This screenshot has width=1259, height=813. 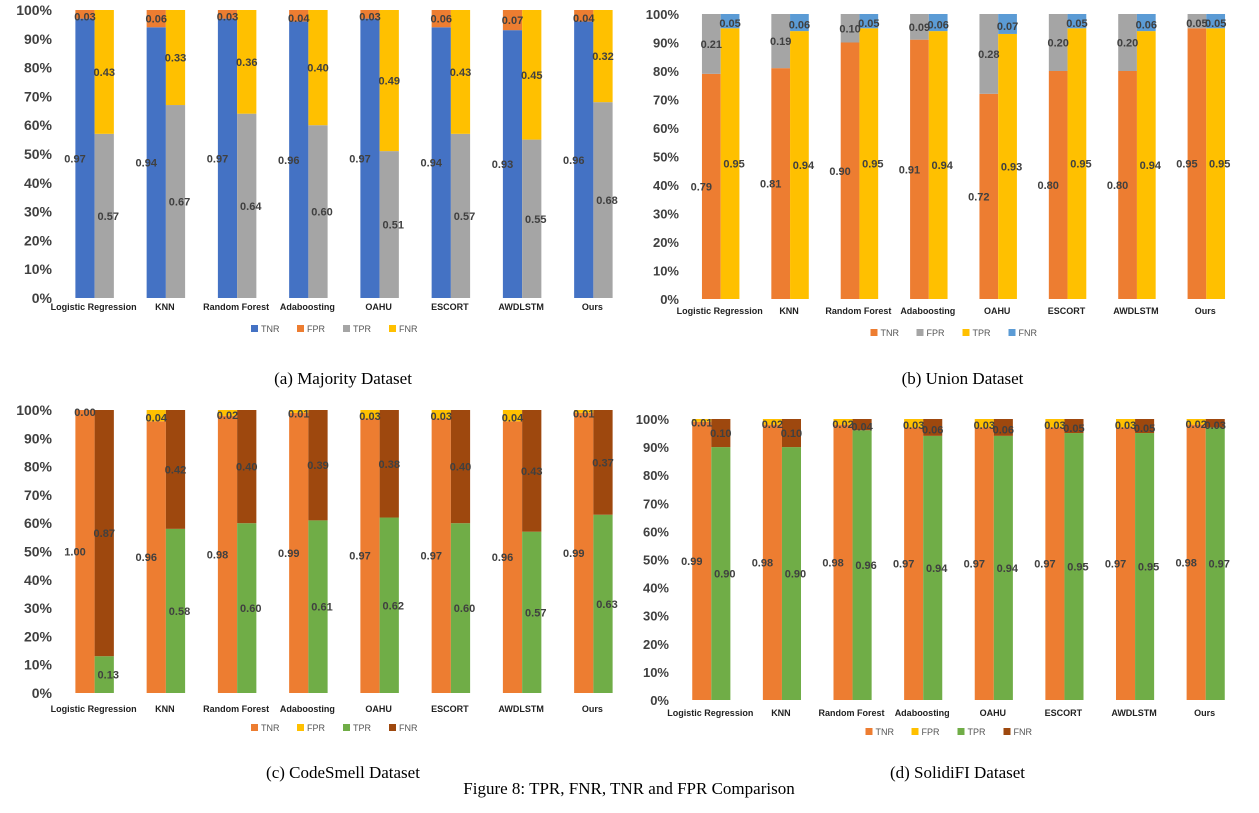 What do you see at coordinates (104, 534) in the screenshot?
I see `data-label-fnr: 0.87` at bounding box center [104, 534].